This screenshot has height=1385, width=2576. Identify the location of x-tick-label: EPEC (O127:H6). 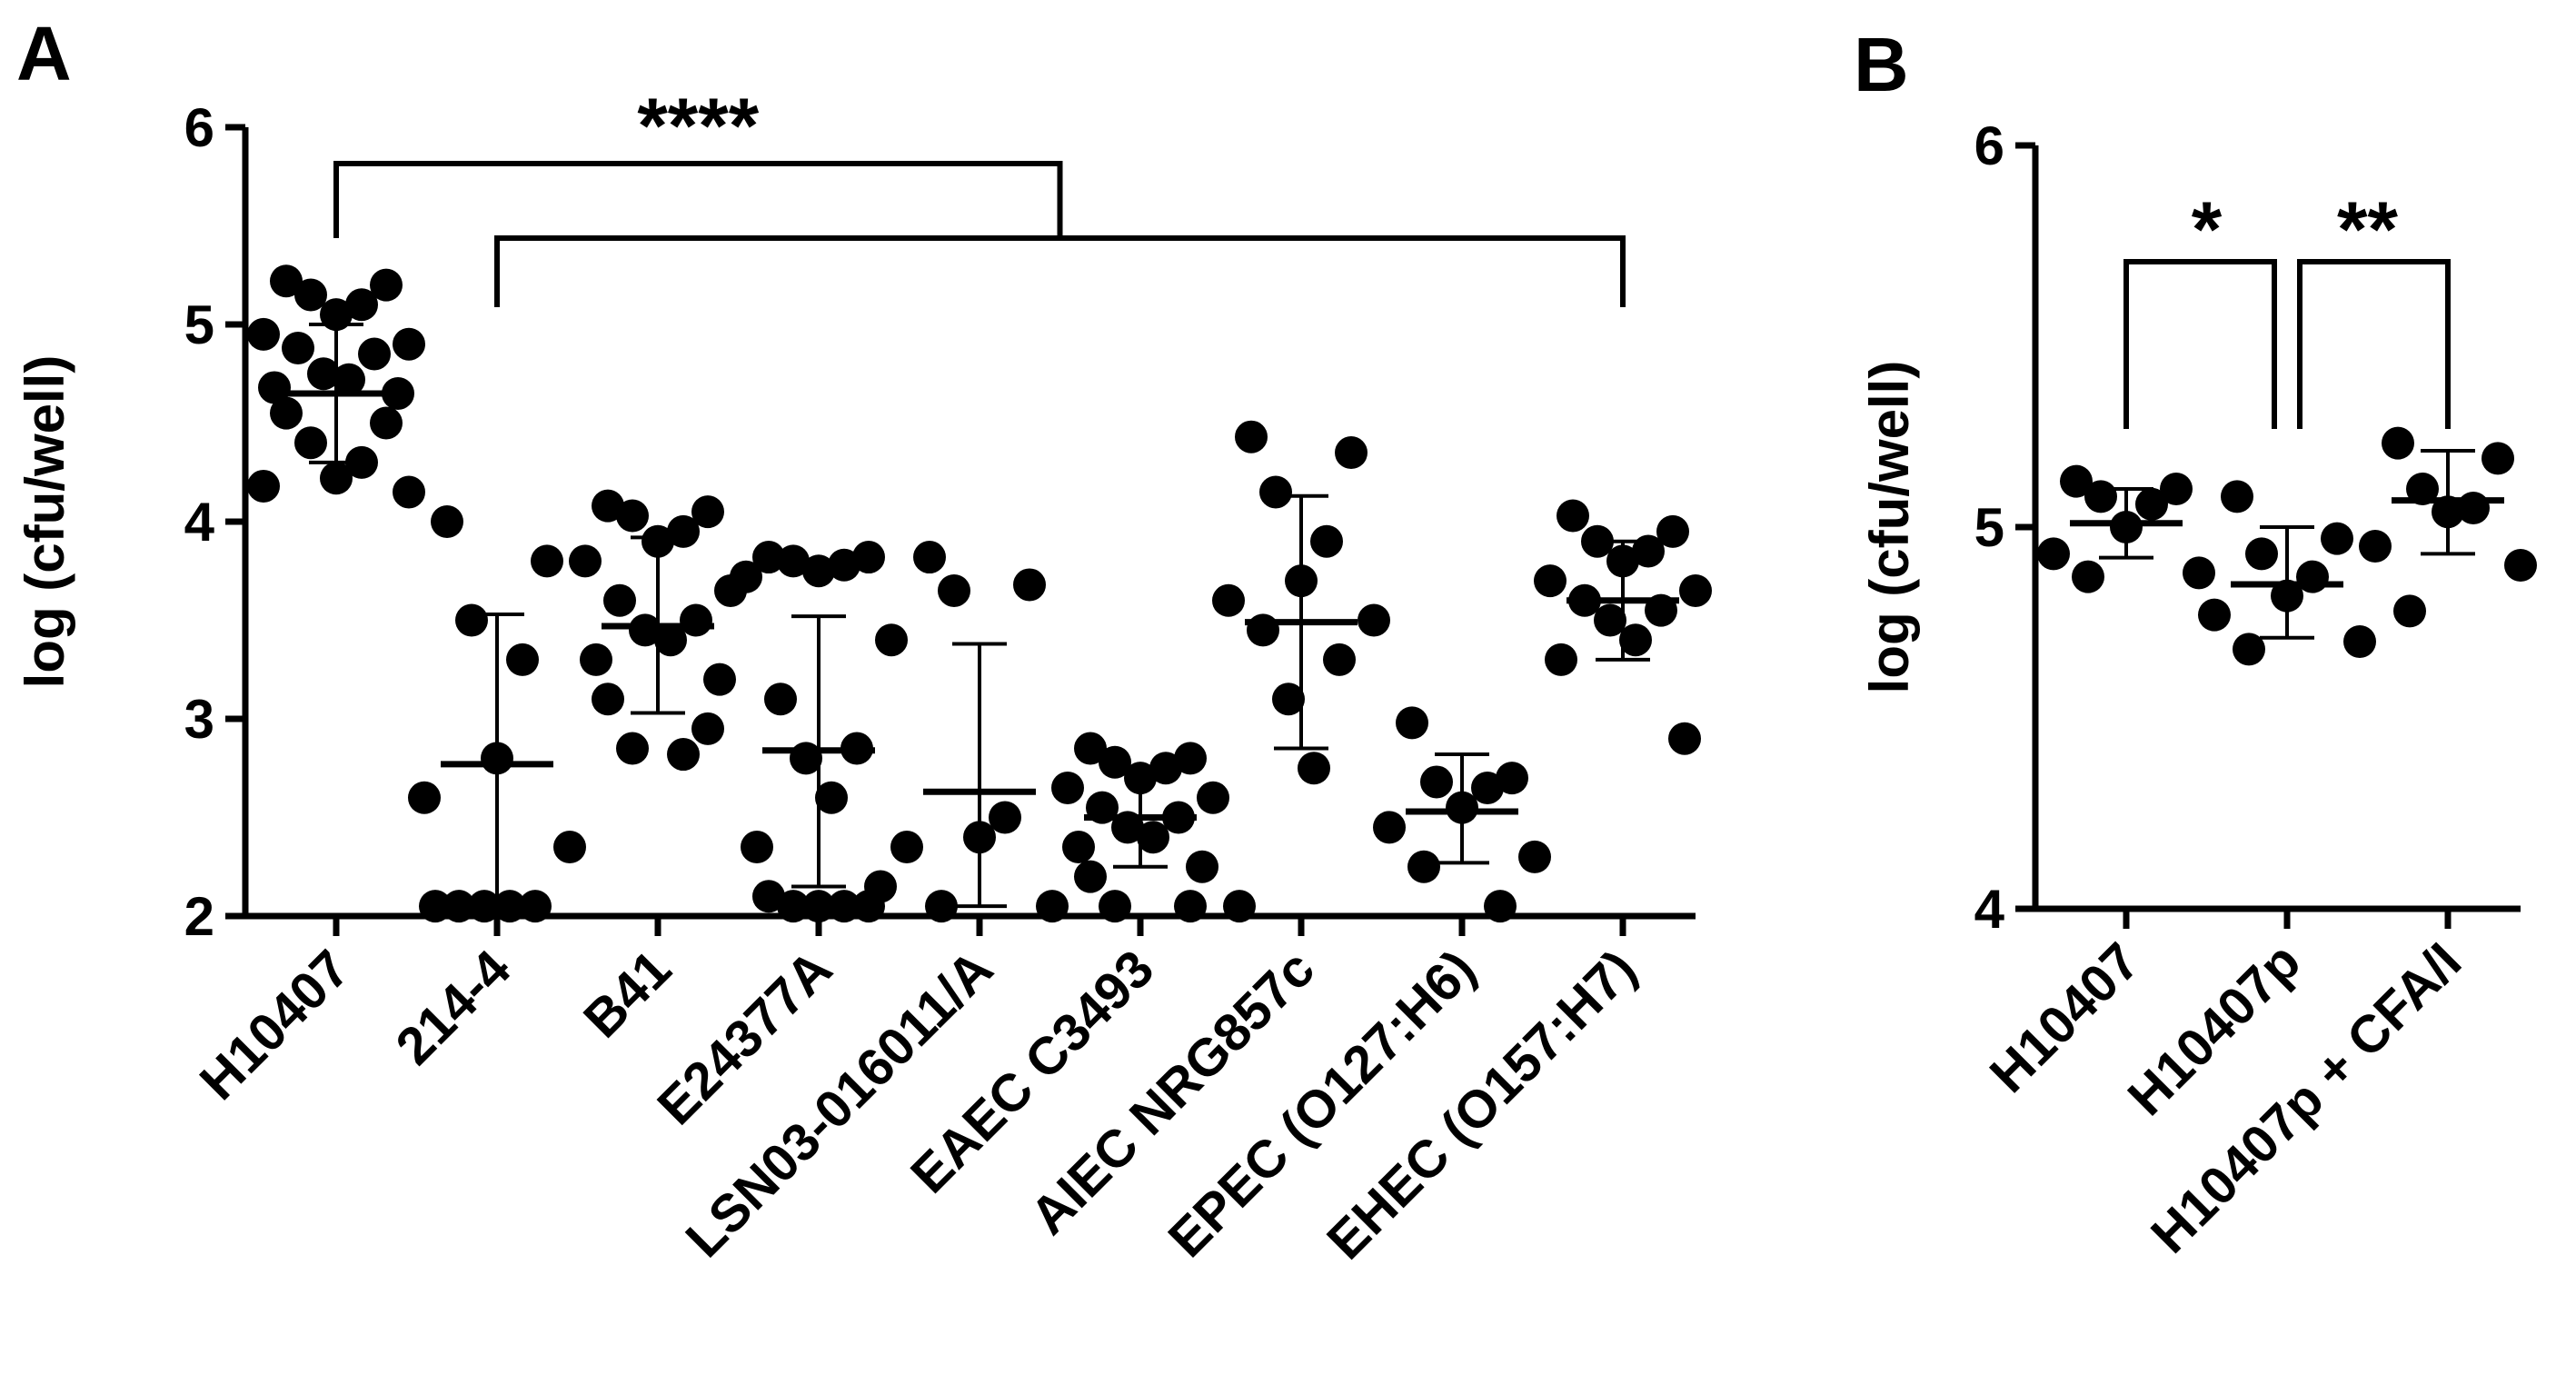
(1322, 1104).